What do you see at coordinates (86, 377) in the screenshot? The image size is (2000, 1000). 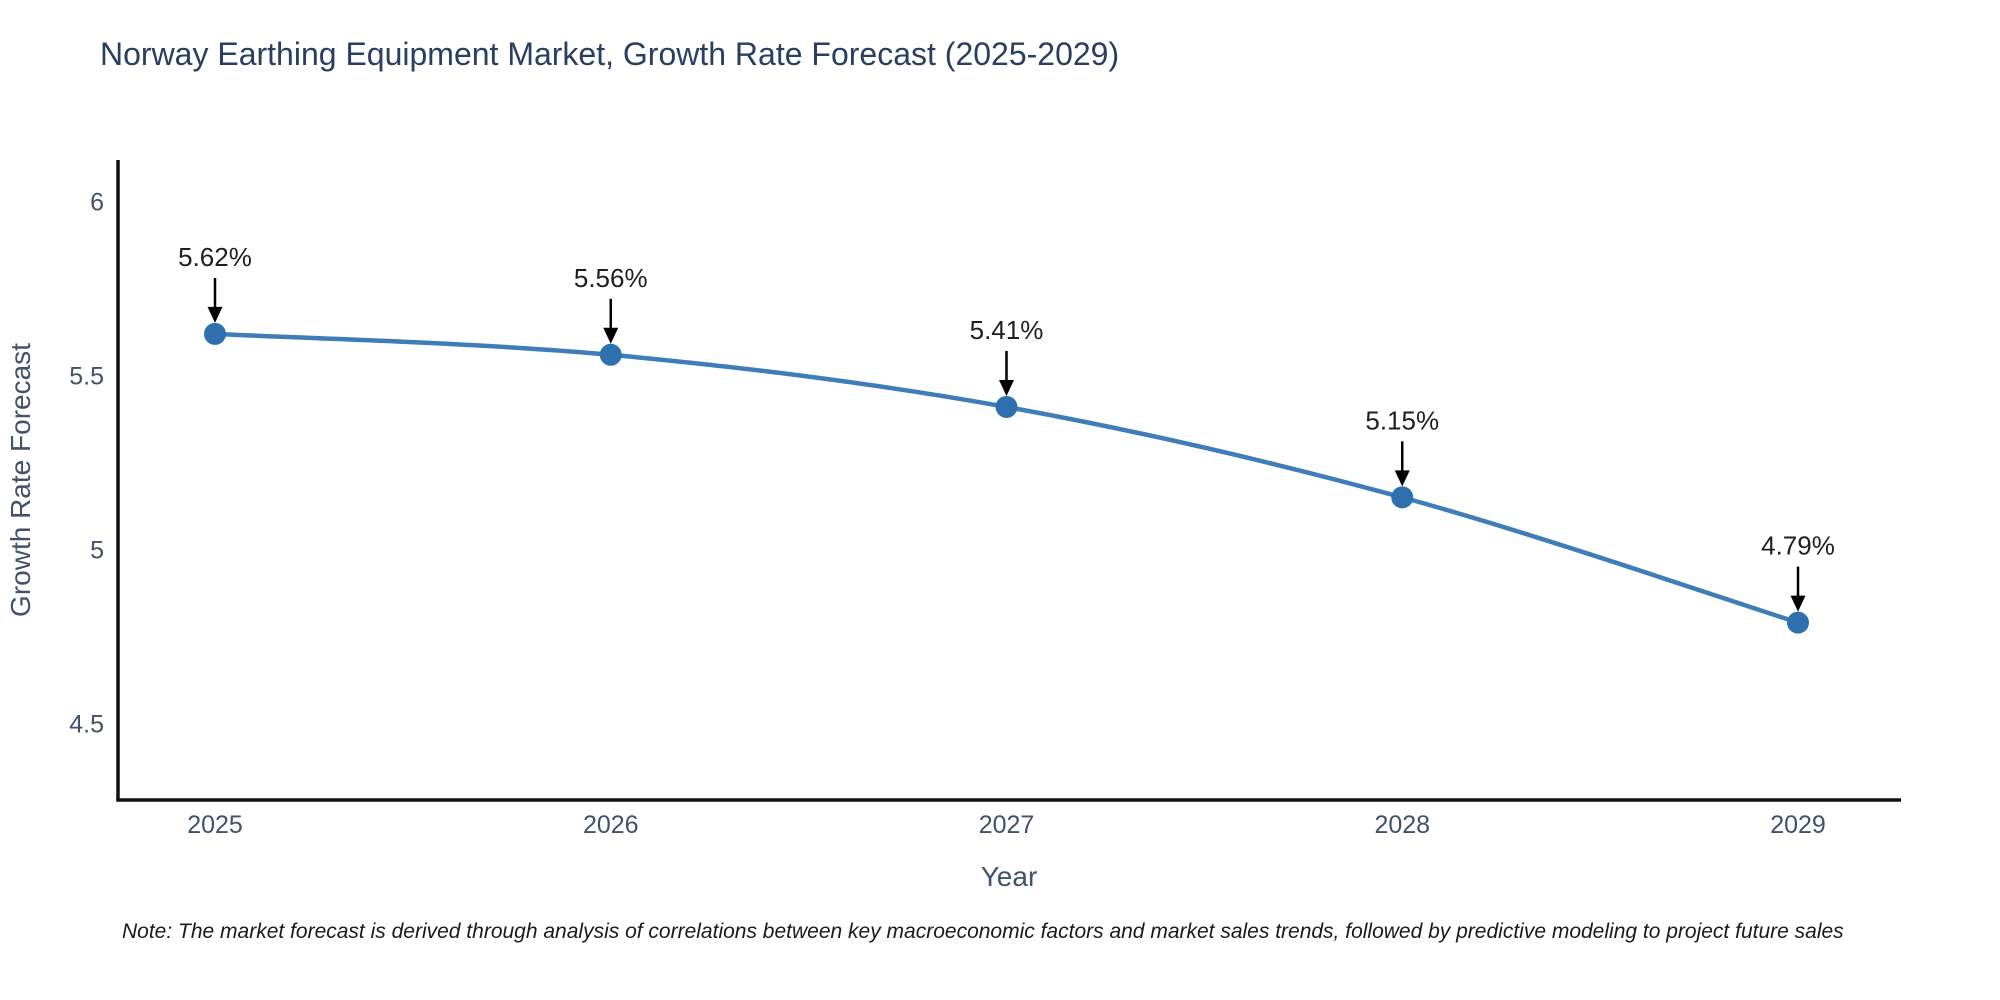 I see `y-tick-label: 5.5` at bounding box center [86, 377].